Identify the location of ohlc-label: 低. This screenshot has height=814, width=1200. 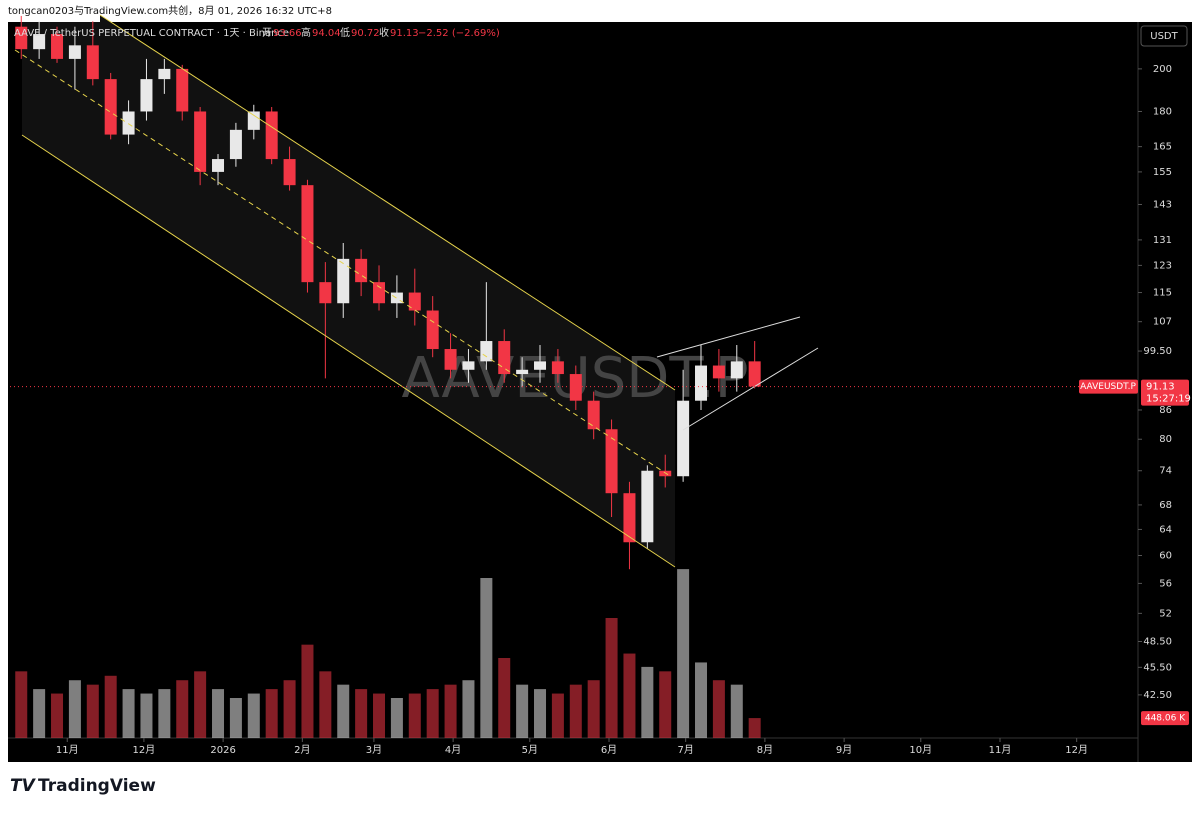
(345, 32).